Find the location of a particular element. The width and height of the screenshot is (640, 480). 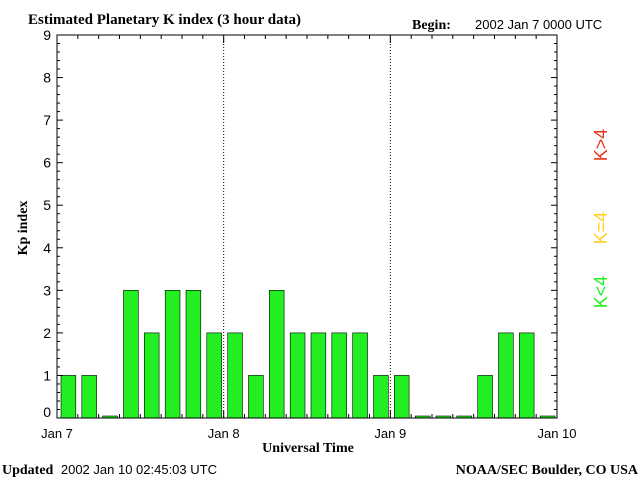

y-tick-label: 8 is located at coordinates (47, 78).